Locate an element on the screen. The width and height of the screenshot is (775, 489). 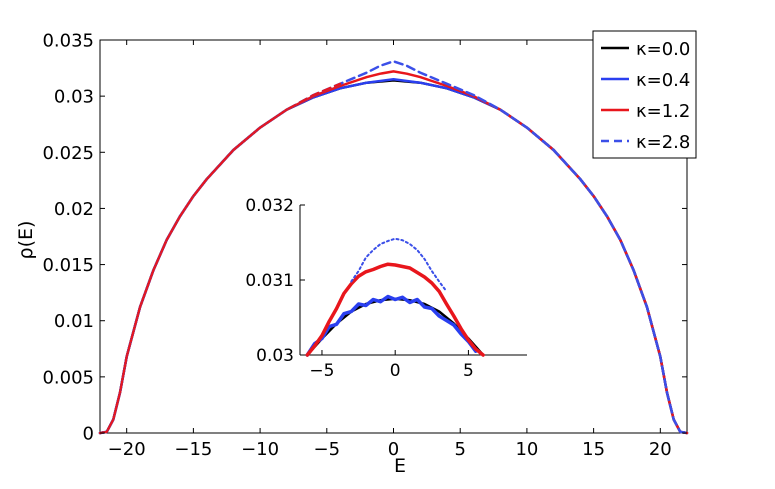
main-x-tick-label: 20 is located at coordinates (660, 449).